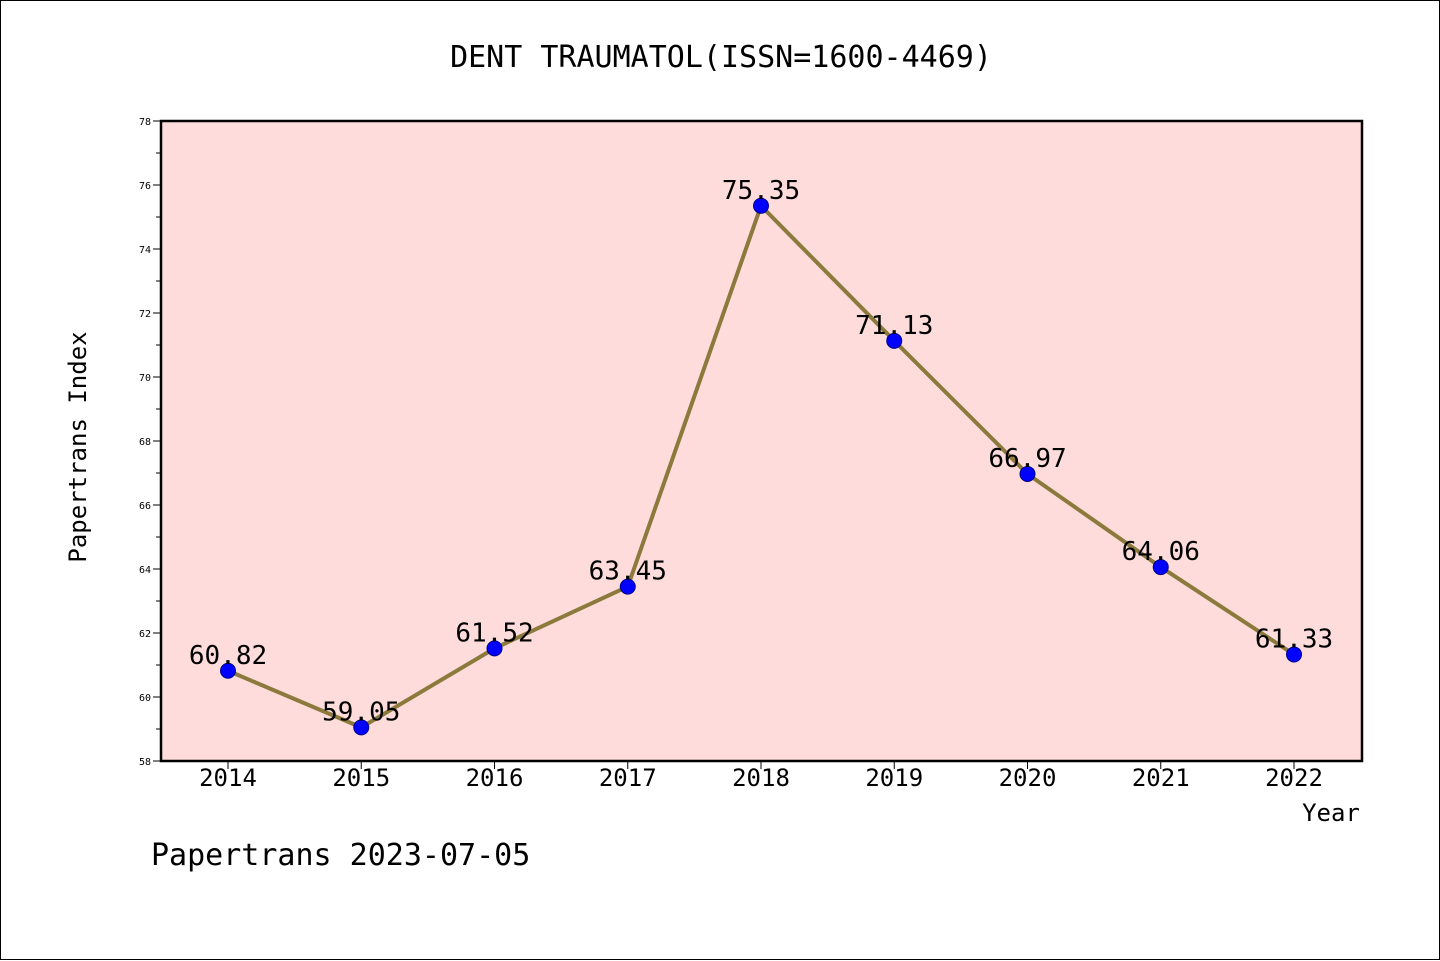 This screenshot has width=1440, height=961. I want to click on footer-text: Papertrans 2023-07-05, so click(340, 855).